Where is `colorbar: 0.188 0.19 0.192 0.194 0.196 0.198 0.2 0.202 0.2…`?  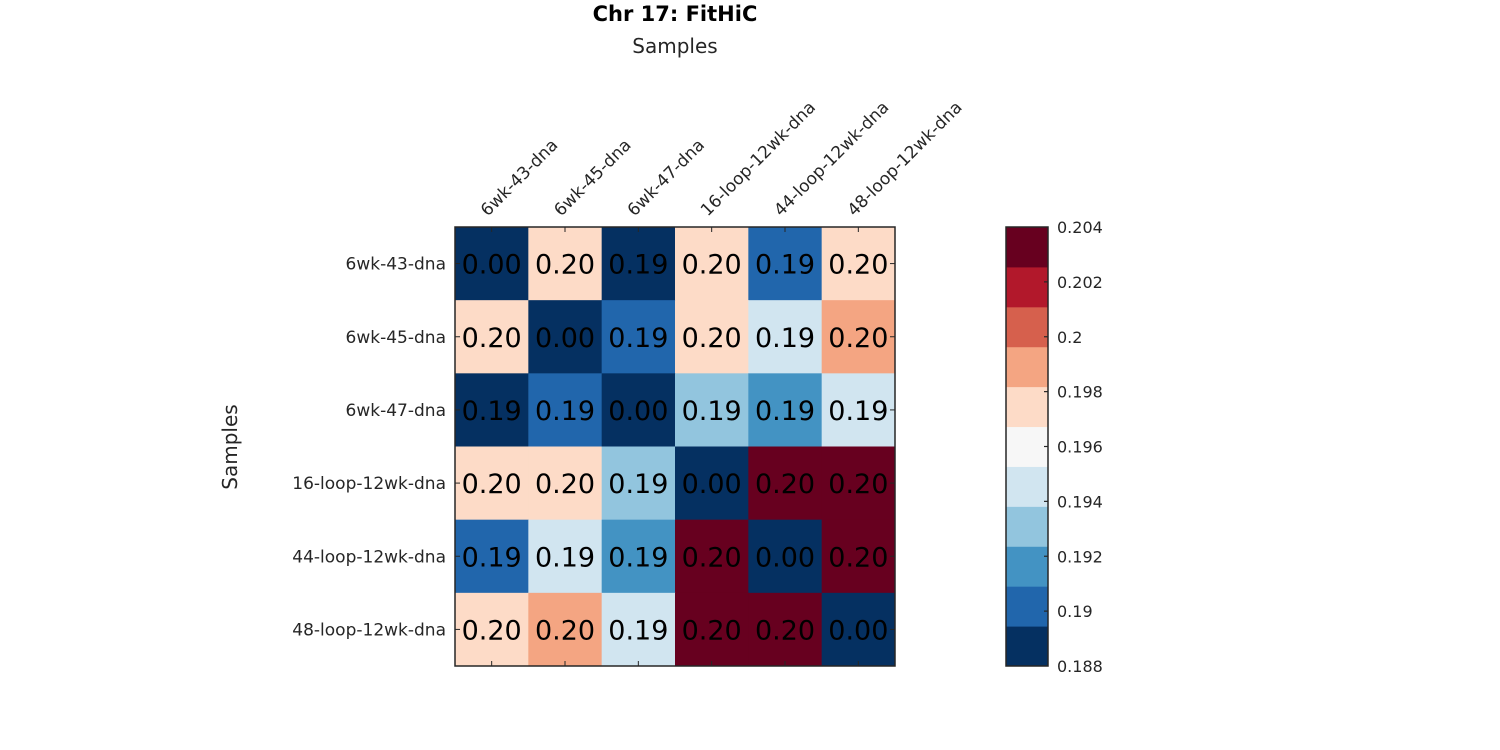 colorbar: 0.188 0.19 0.192 0.194 0.196 0.198 0.2 0.202 0.2… is located at coordinates (1054, 447).